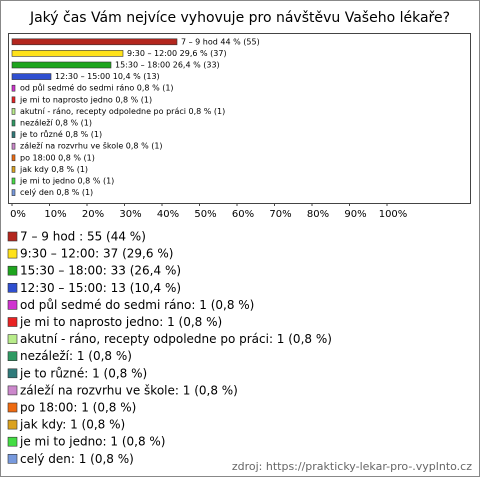 The width and height of the screenshot is (480, 477). What do you see at coordinates (77, 459) in the screenshot?
I see `legend-label: celý den: 1 (0,8 %)` at bounding box center [77, 459].